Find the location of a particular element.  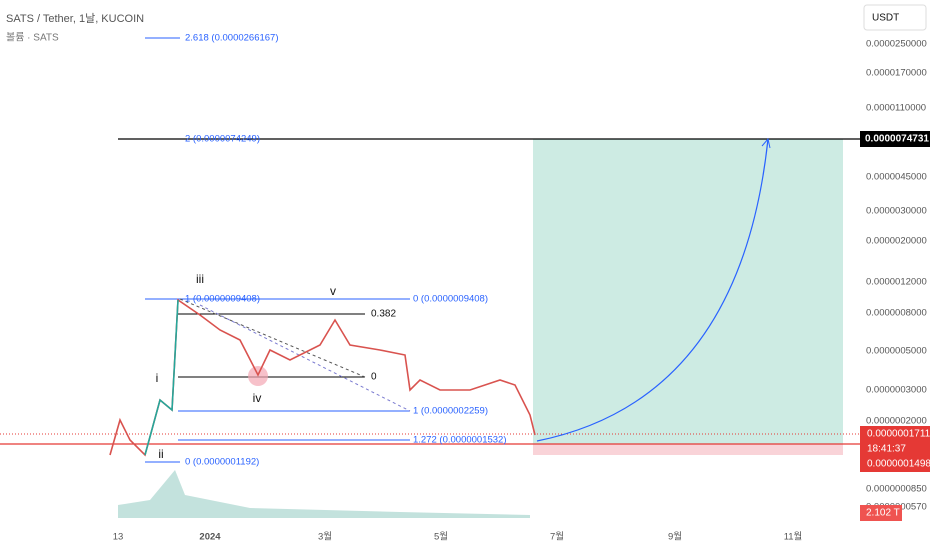

fib-label: 0 is located at coordinates (374, 377).